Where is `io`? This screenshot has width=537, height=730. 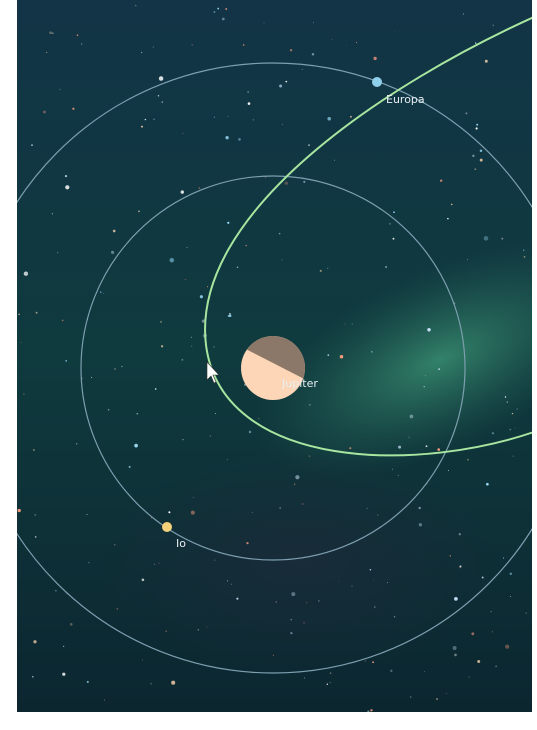 io is located at coordinates (167, 527).